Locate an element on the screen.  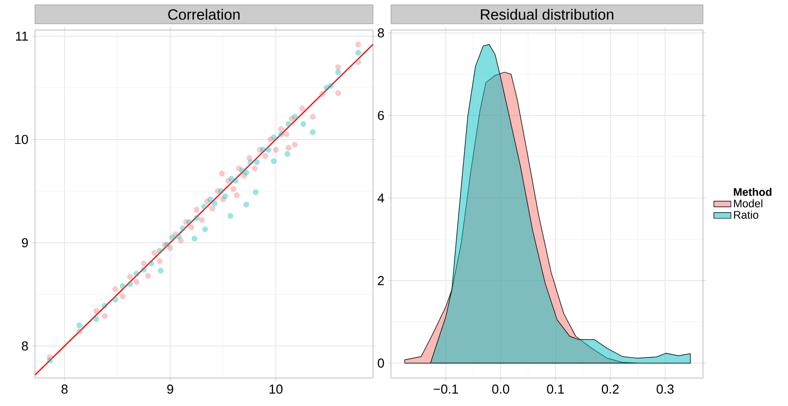
legend-label: Model is located at coordinates (748, 203).